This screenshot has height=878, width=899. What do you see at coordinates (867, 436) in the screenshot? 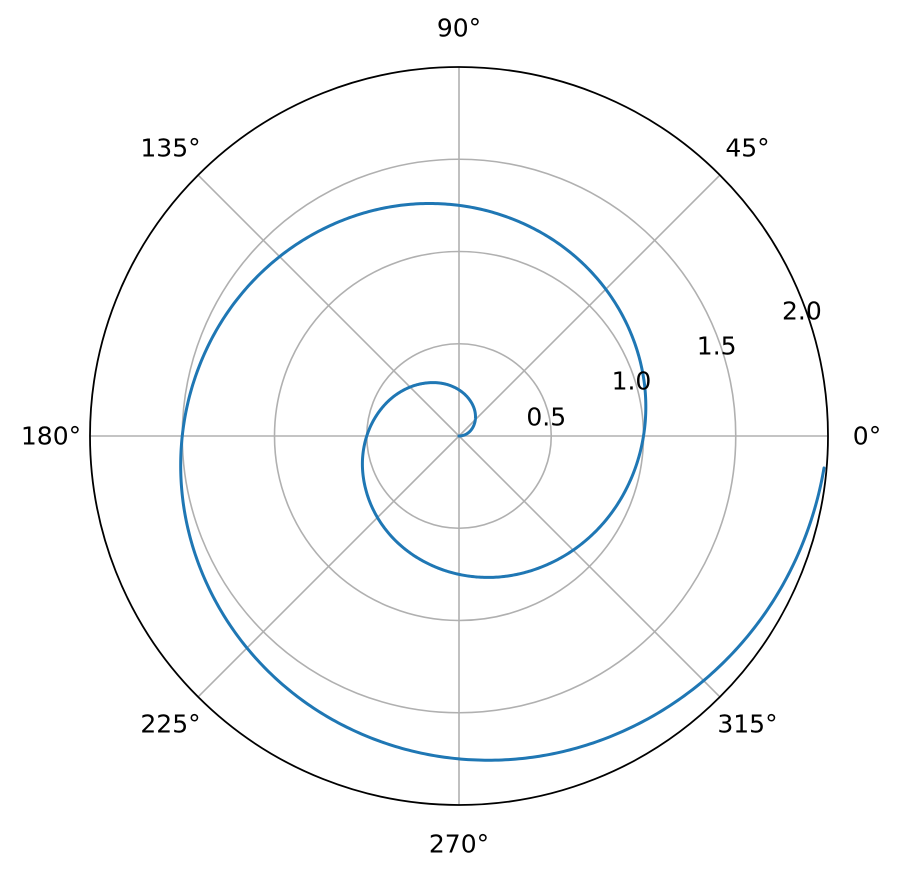
I see `theta-tick-label-0: 0°` at bounding box center [867, 436].